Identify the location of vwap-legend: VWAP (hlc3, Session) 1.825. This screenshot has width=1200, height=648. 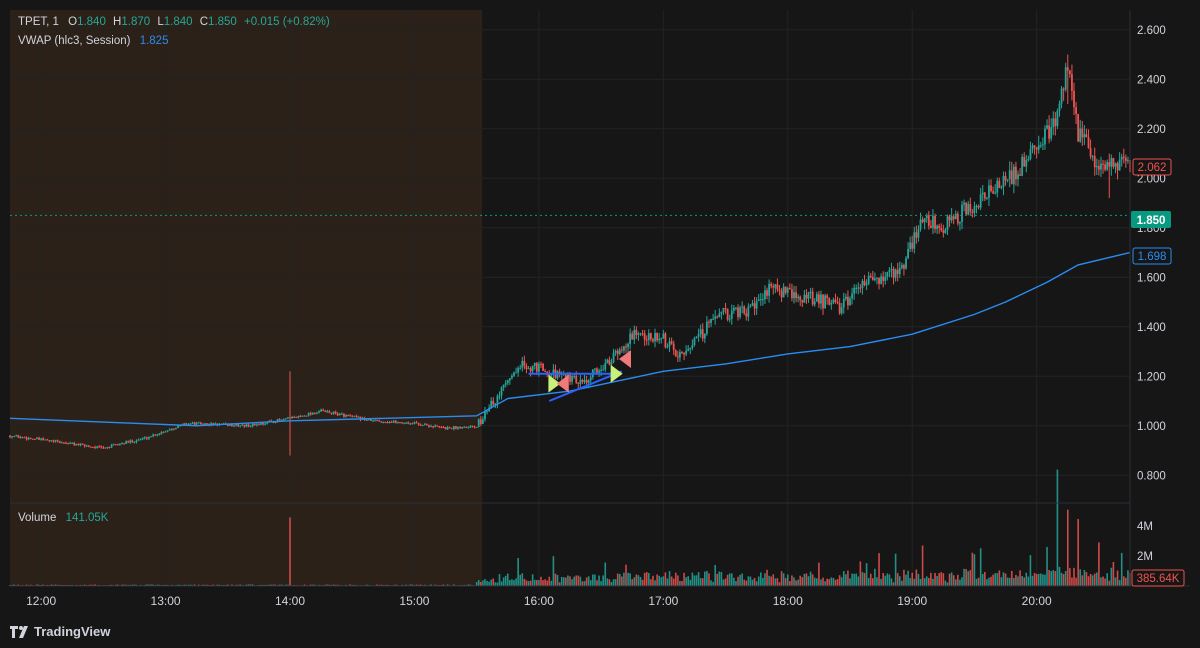
(93, 41).